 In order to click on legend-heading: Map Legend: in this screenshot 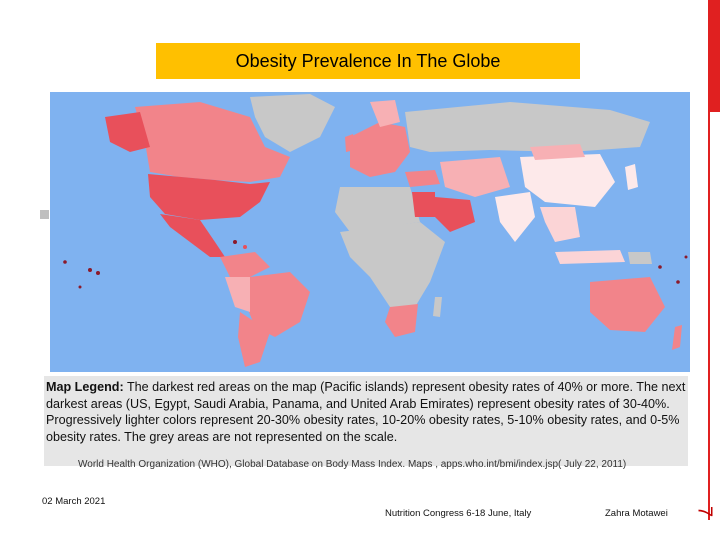, I will do `click(85, 387)`.